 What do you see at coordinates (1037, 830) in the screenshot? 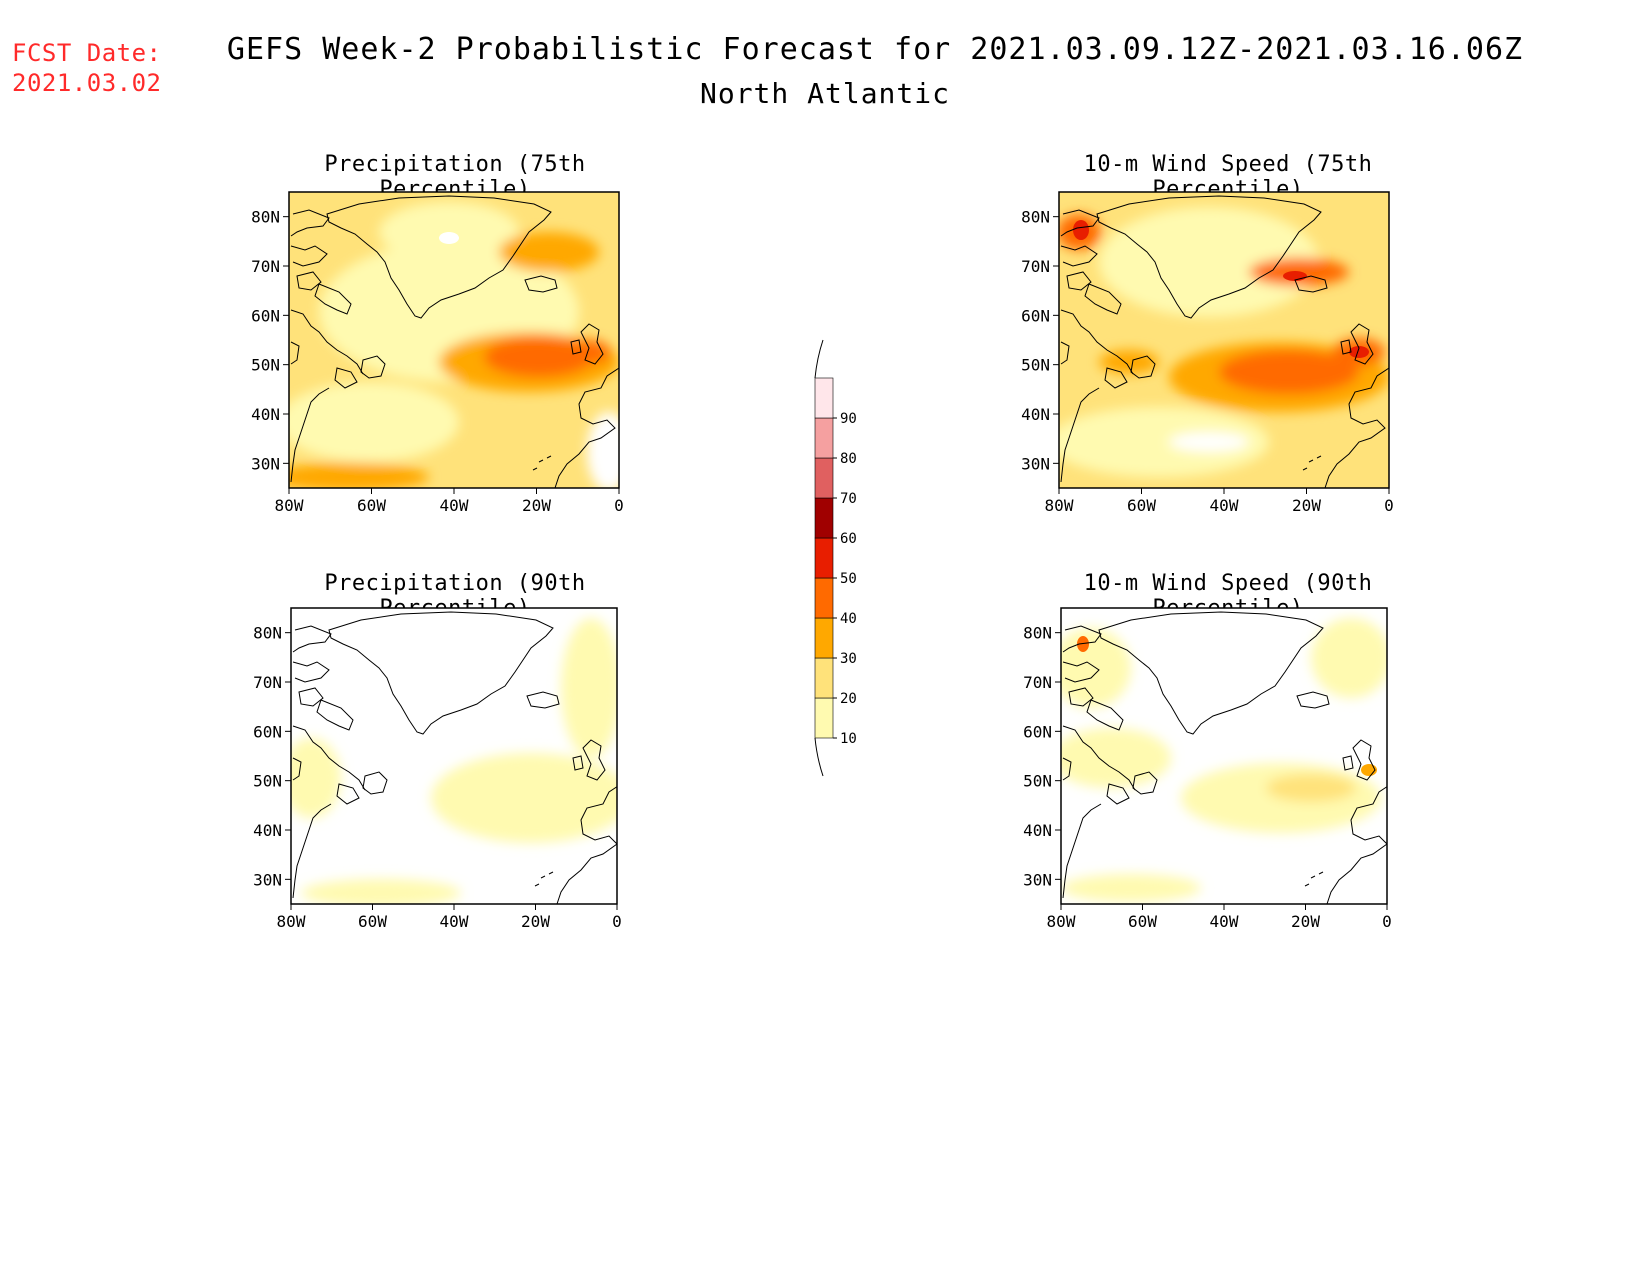
I see `lat-label-wind-90: 40N` at bounding box center [1037, 830].